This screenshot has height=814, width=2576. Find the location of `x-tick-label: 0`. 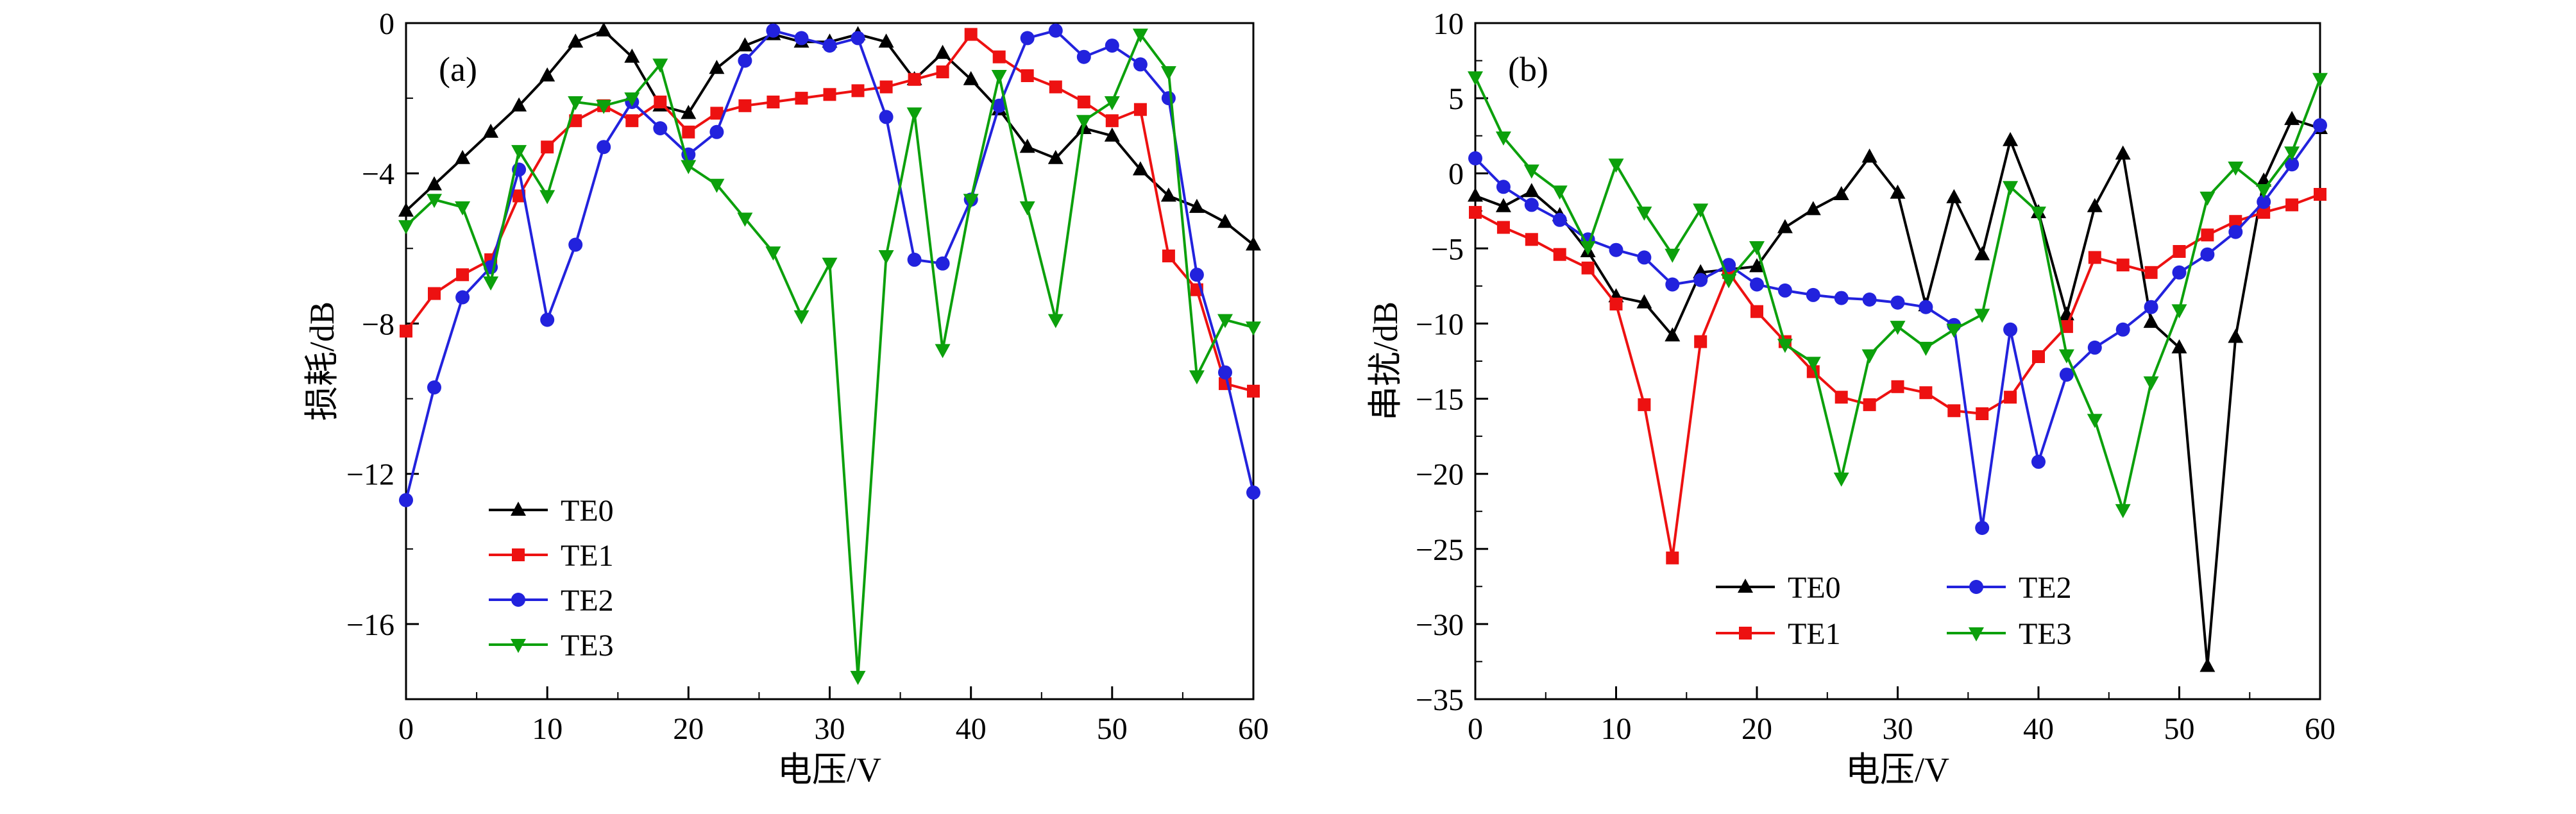

x-tick-label: 0 is located at coordinates (1475, 729).